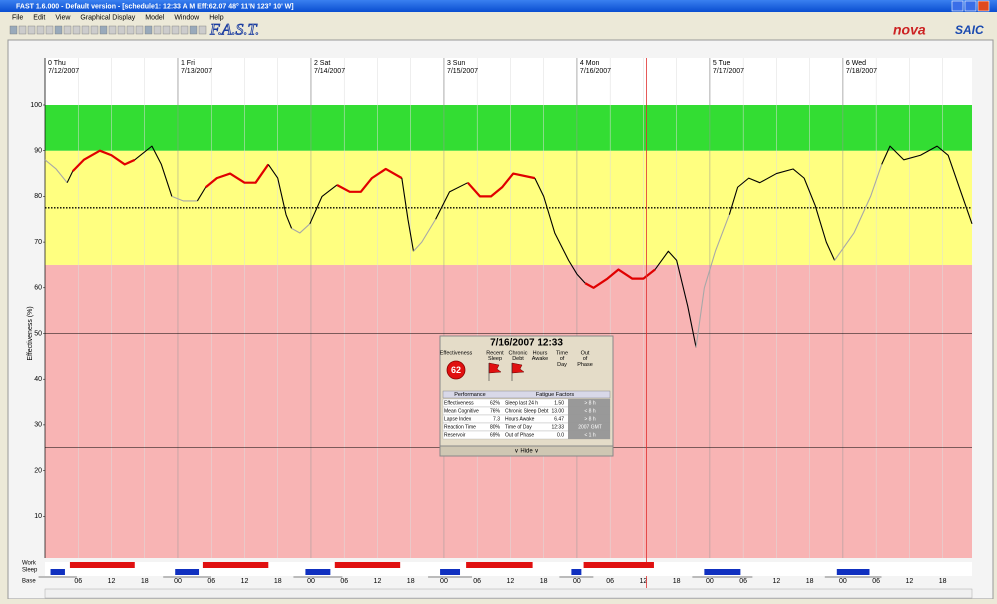  I want to click on day-label: 2 Sat, so click(322, 63).